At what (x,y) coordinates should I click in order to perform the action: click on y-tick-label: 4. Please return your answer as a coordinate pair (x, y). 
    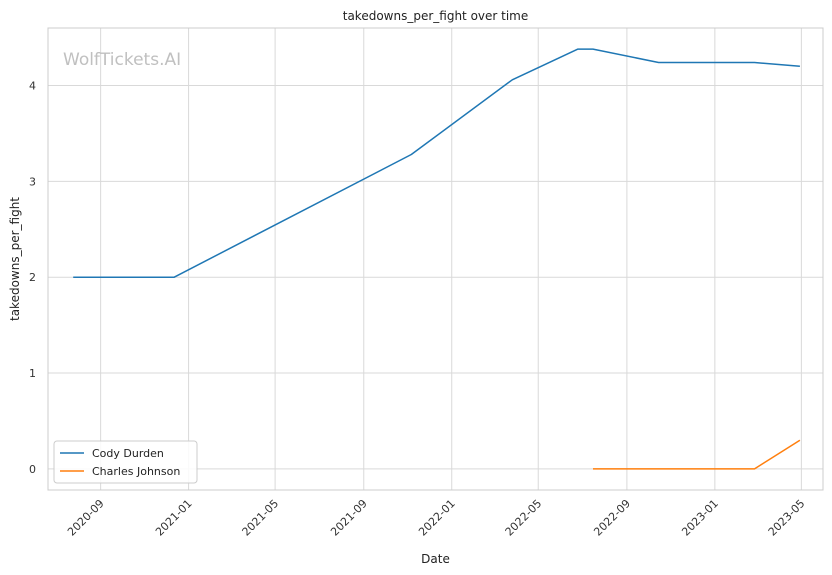
    Looking at the image, I should click on (32, 86).